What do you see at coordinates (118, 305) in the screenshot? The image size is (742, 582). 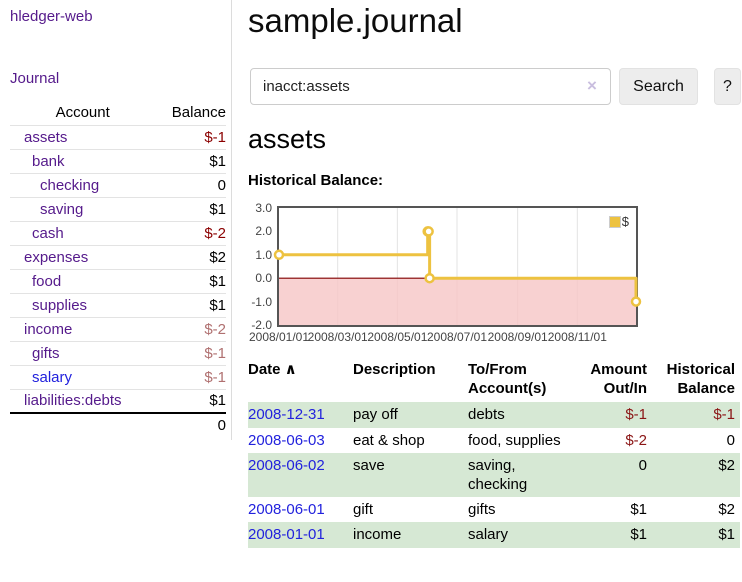 I see `account-row: supplies $1` at bounding box center [118, 305].